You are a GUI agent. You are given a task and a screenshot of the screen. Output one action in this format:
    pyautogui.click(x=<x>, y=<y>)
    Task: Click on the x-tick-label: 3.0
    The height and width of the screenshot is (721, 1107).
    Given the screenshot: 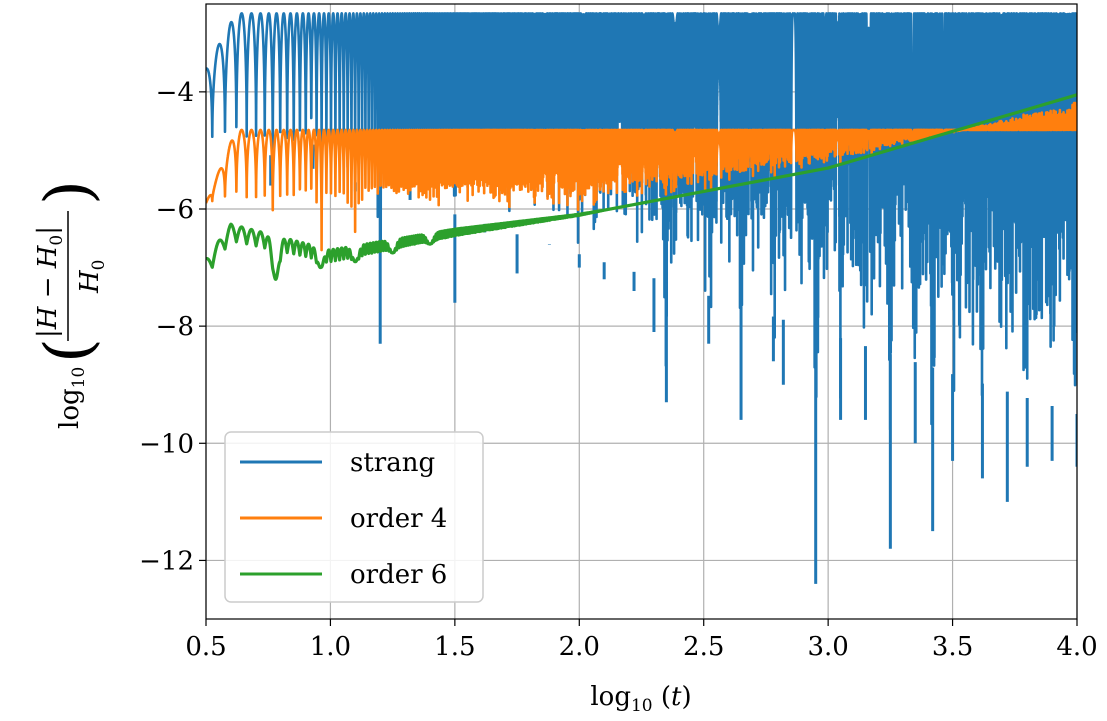 What is the action you would take?
    pyautogui.click(x=827, y=647)
    